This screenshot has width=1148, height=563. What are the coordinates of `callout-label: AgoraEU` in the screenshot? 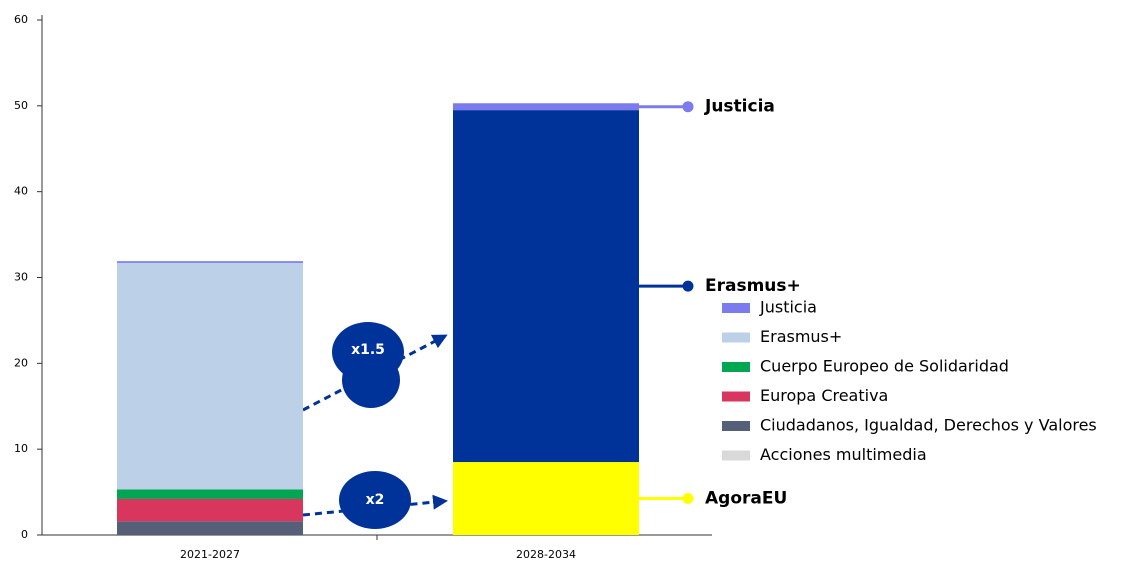 It's located at (746, 499).